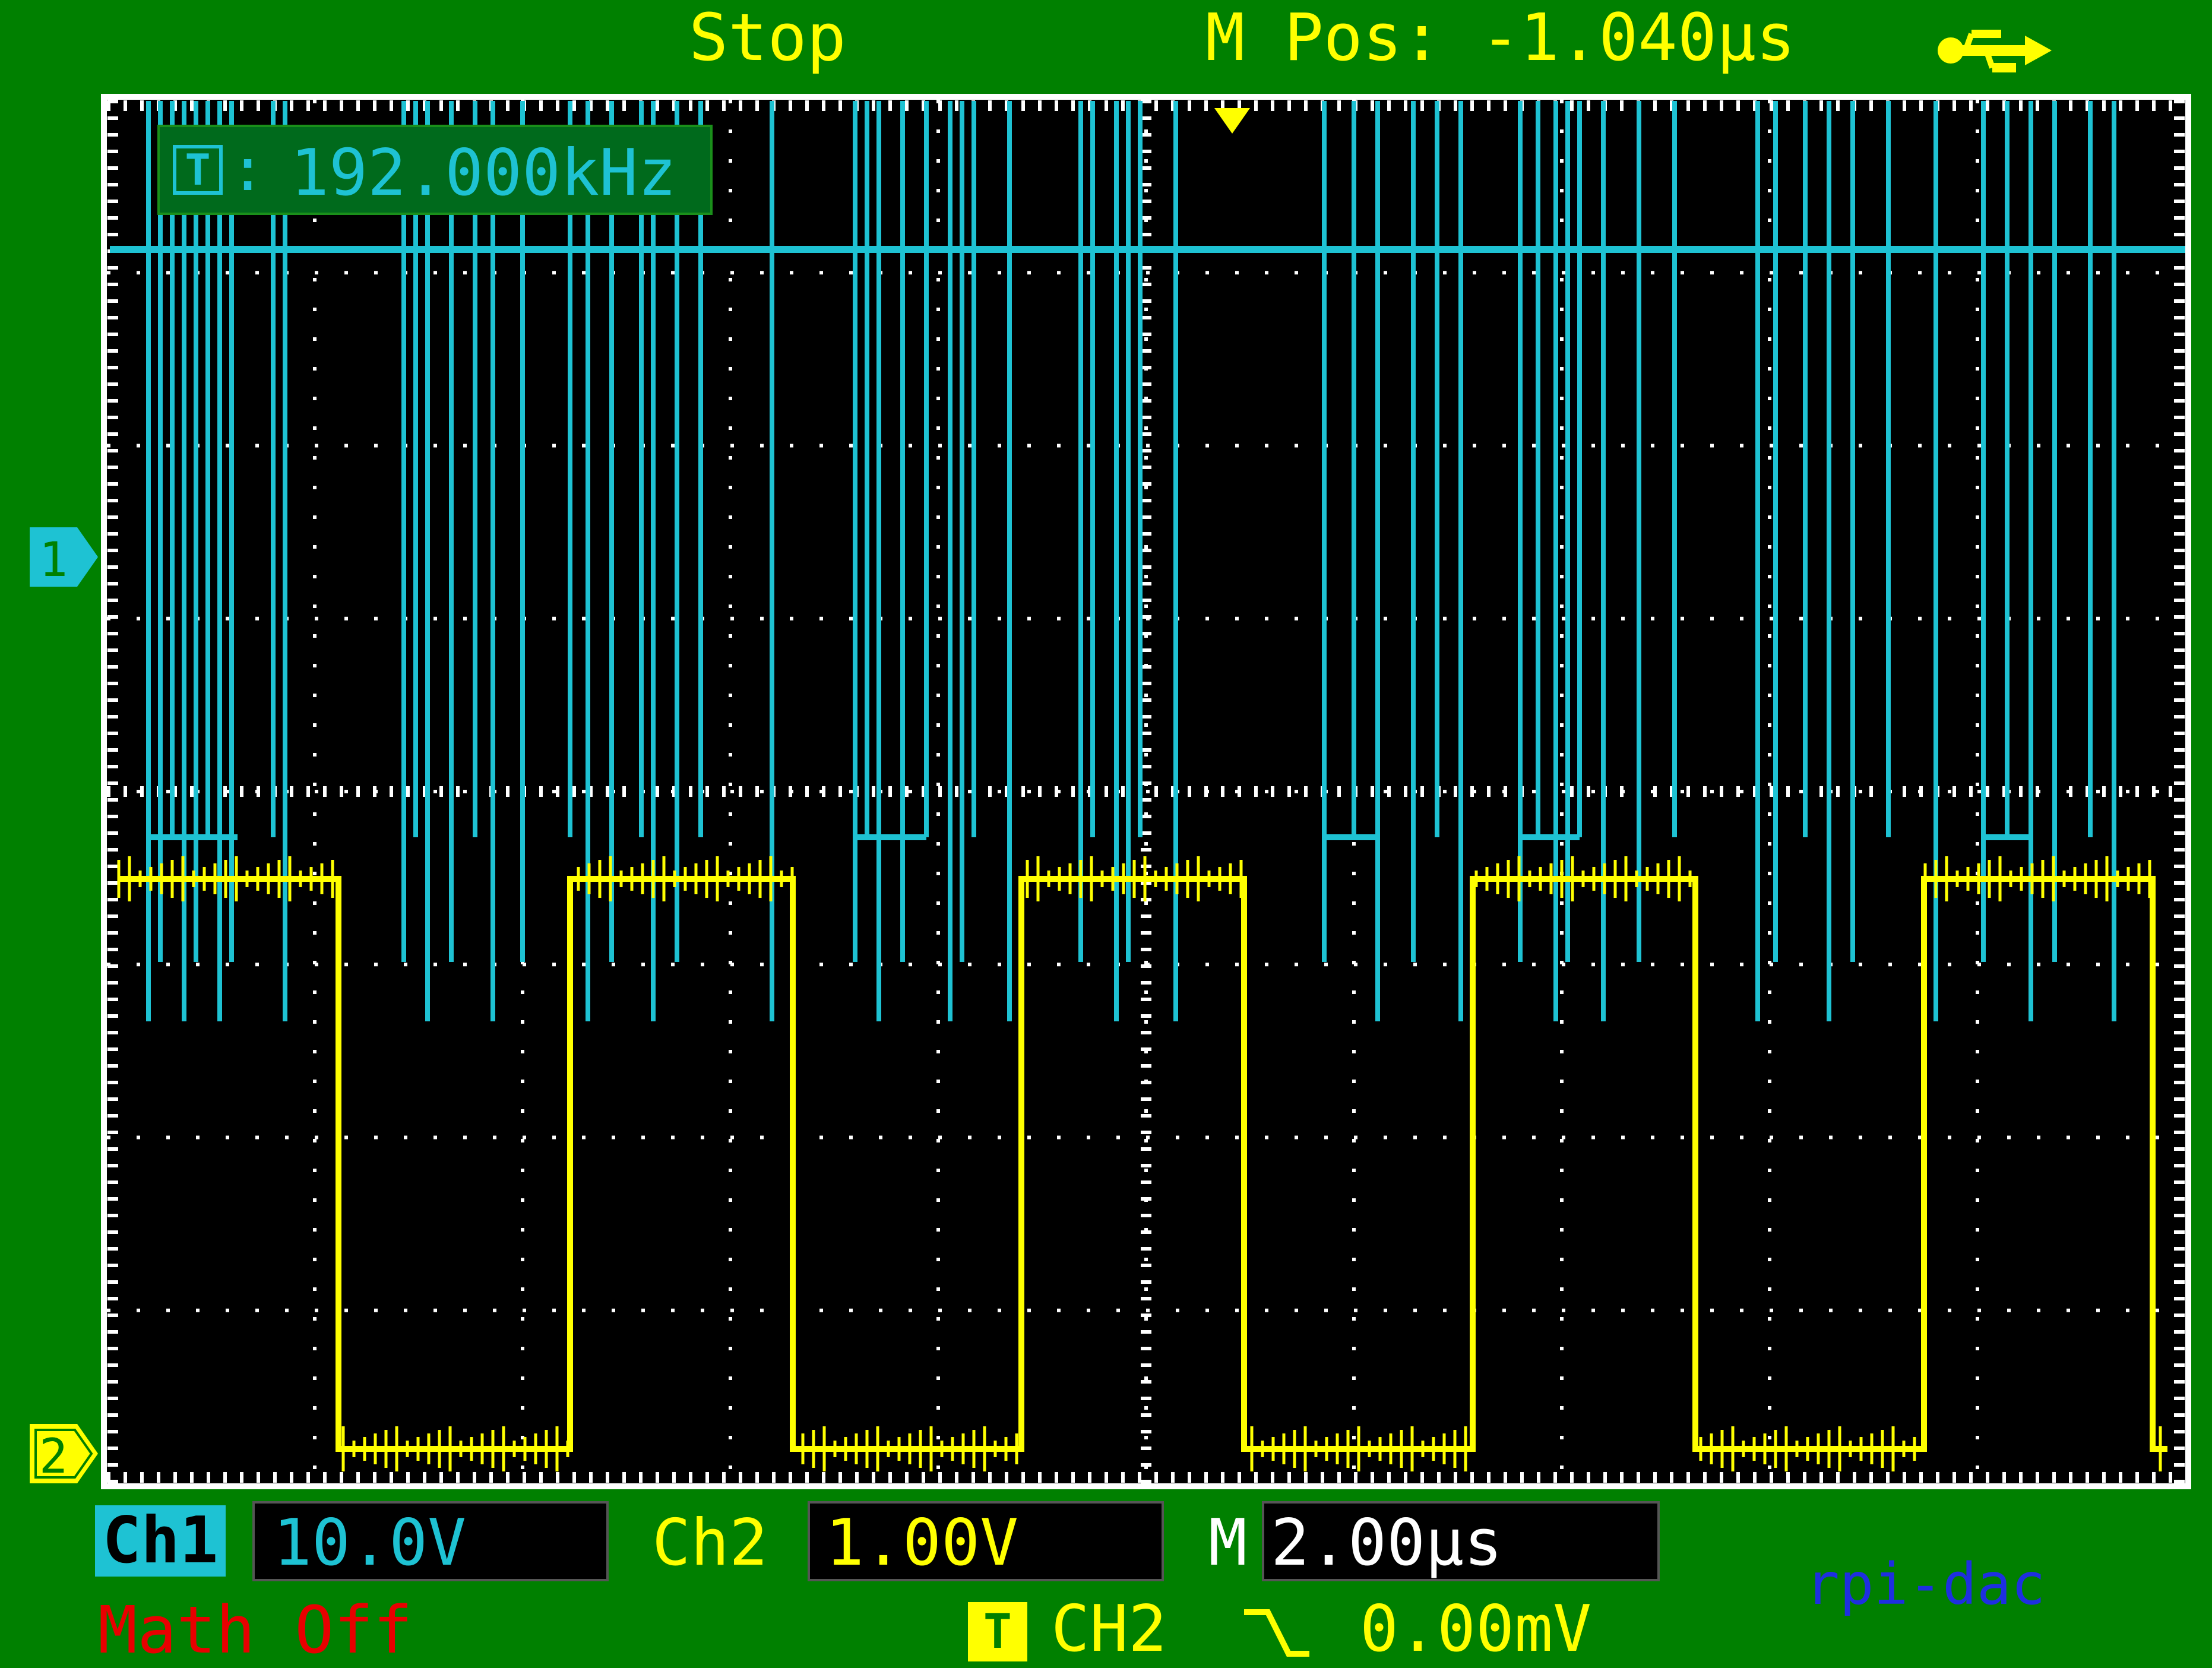  I want to click on ch2-ground-marker: 2, so click(64, 1454).